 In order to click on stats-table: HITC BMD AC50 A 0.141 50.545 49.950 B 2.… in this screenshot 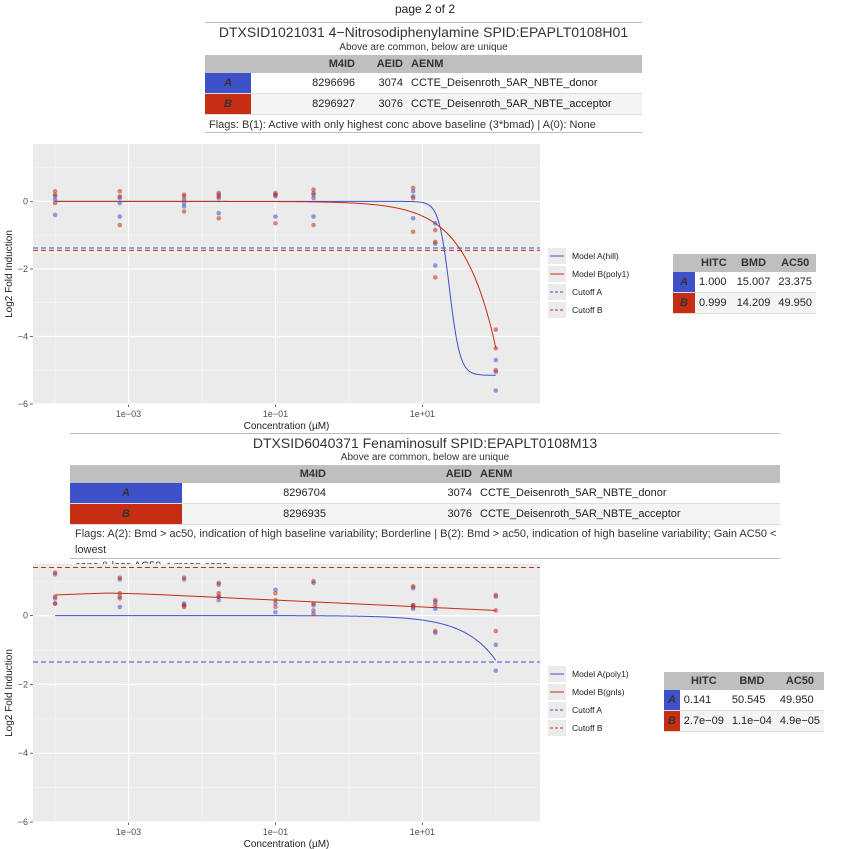, I will do `click(744, 702)`.